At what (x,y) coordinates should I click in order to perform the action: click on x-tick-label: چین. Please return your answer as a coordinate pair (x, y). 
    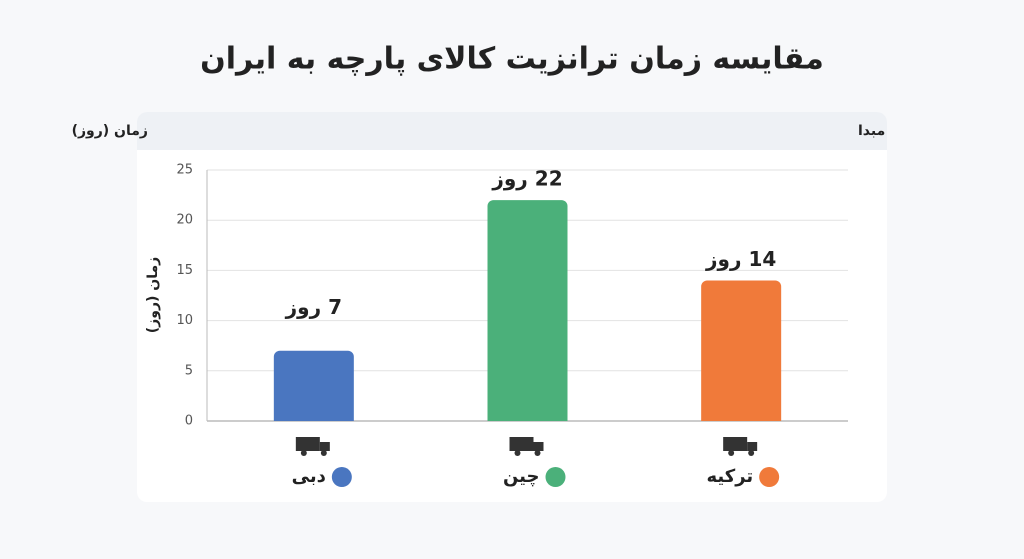
    Looking at the image, I should click on (521, 476).